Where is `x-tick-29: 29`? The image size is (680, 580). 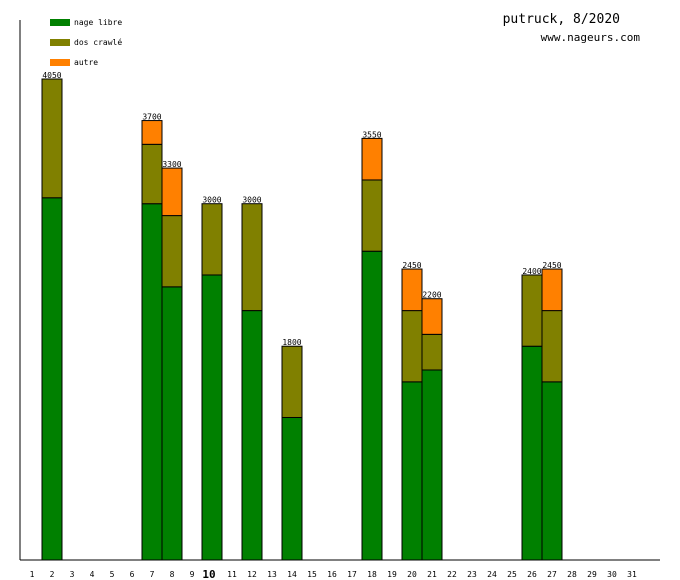 x-tick-29: 29 is located at coordinates (592, 574).